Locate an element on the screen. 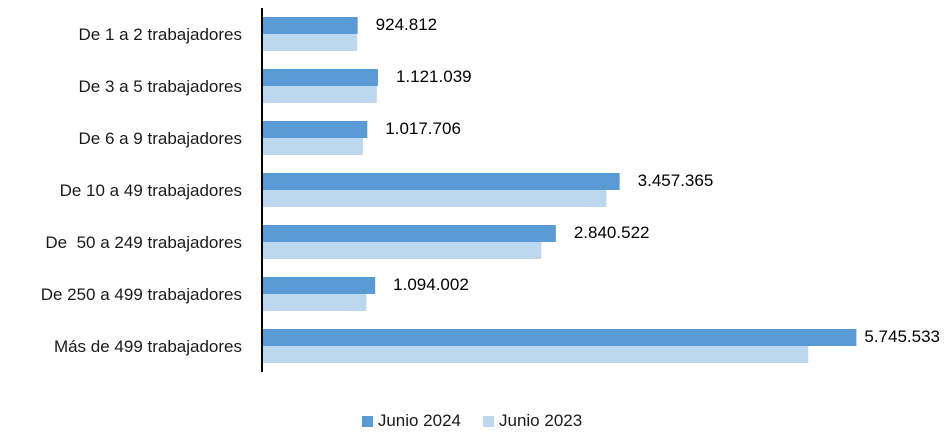 The image size is (944, 433). legend-label-series-2: Junio 2023 is located at coordinates (541, 420).